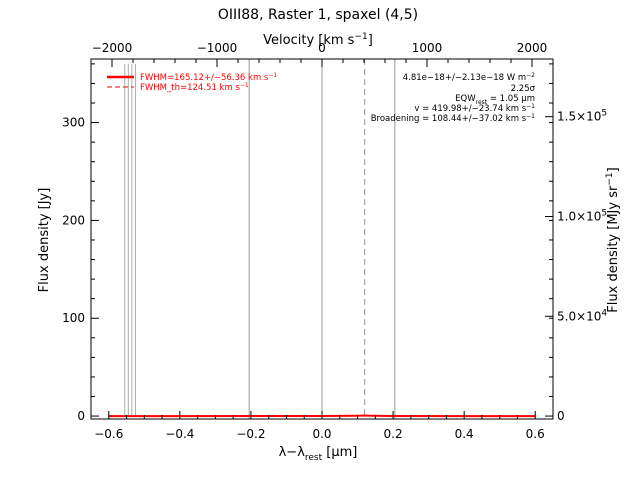 The height and width of the screenshot is (480, 640). Describe the element at coordinates (179, 434) in the screenshot. I see `x-tick-label-1: −0.4` at that location.